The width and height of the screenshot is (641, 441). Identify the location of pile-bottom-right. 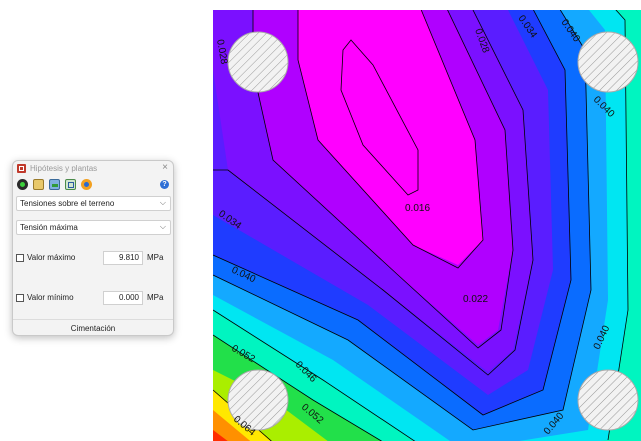
(608, 400).